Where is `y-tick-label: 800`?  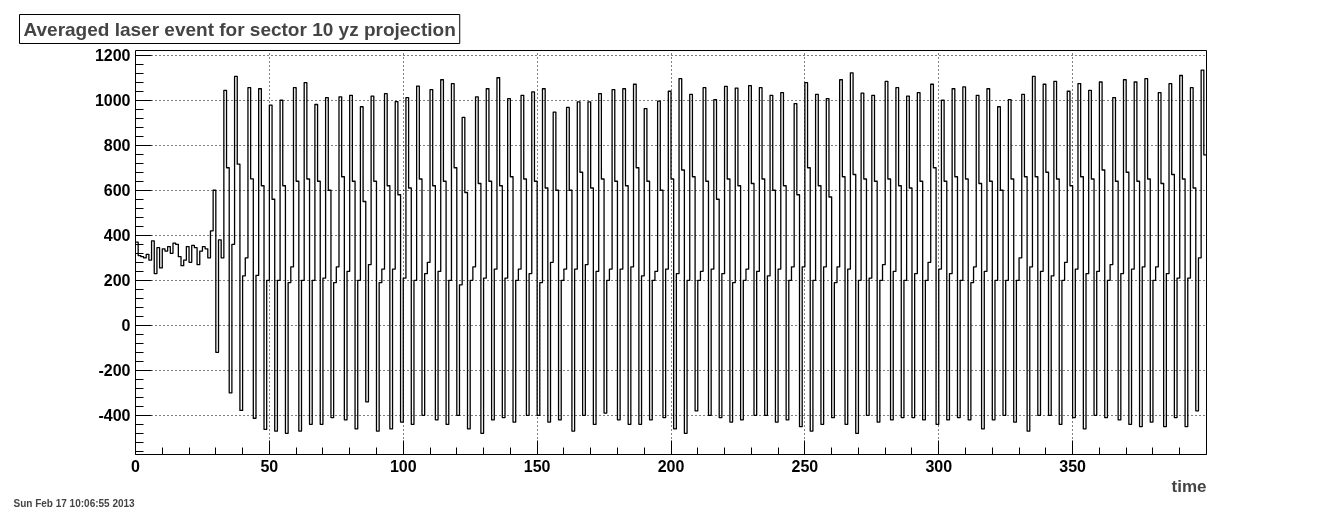
y-tick-label: 800 is located at coordinates (117, 146).